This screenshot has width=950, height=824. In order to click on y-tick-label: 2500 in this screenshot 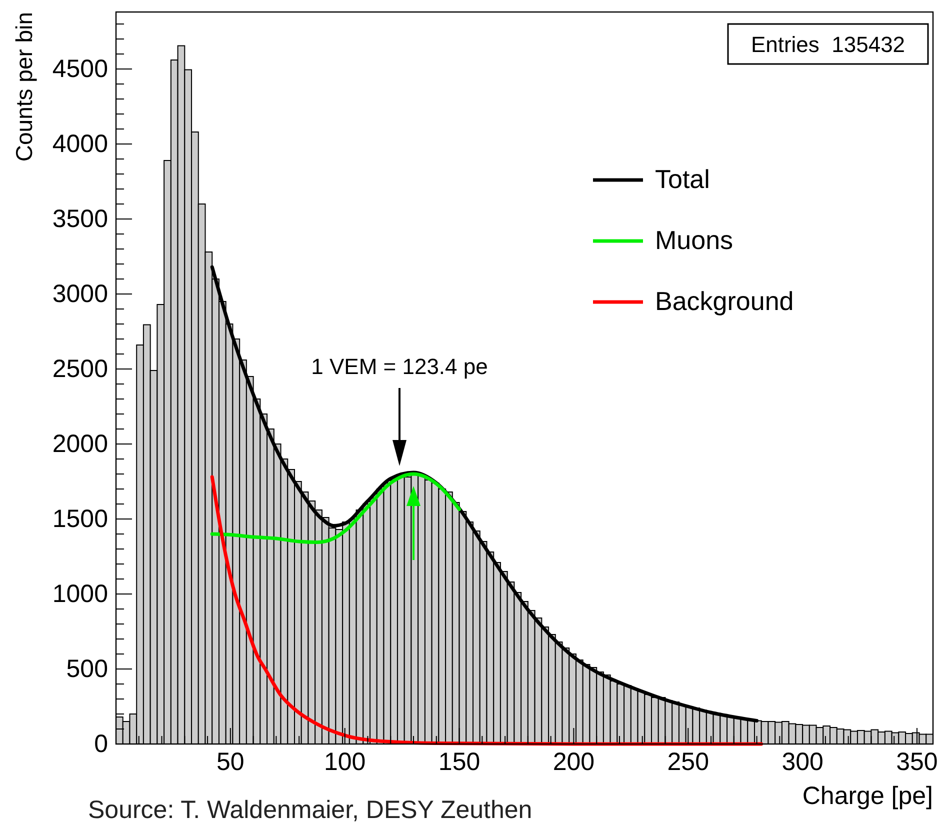, I will do `click(80, 369)`.